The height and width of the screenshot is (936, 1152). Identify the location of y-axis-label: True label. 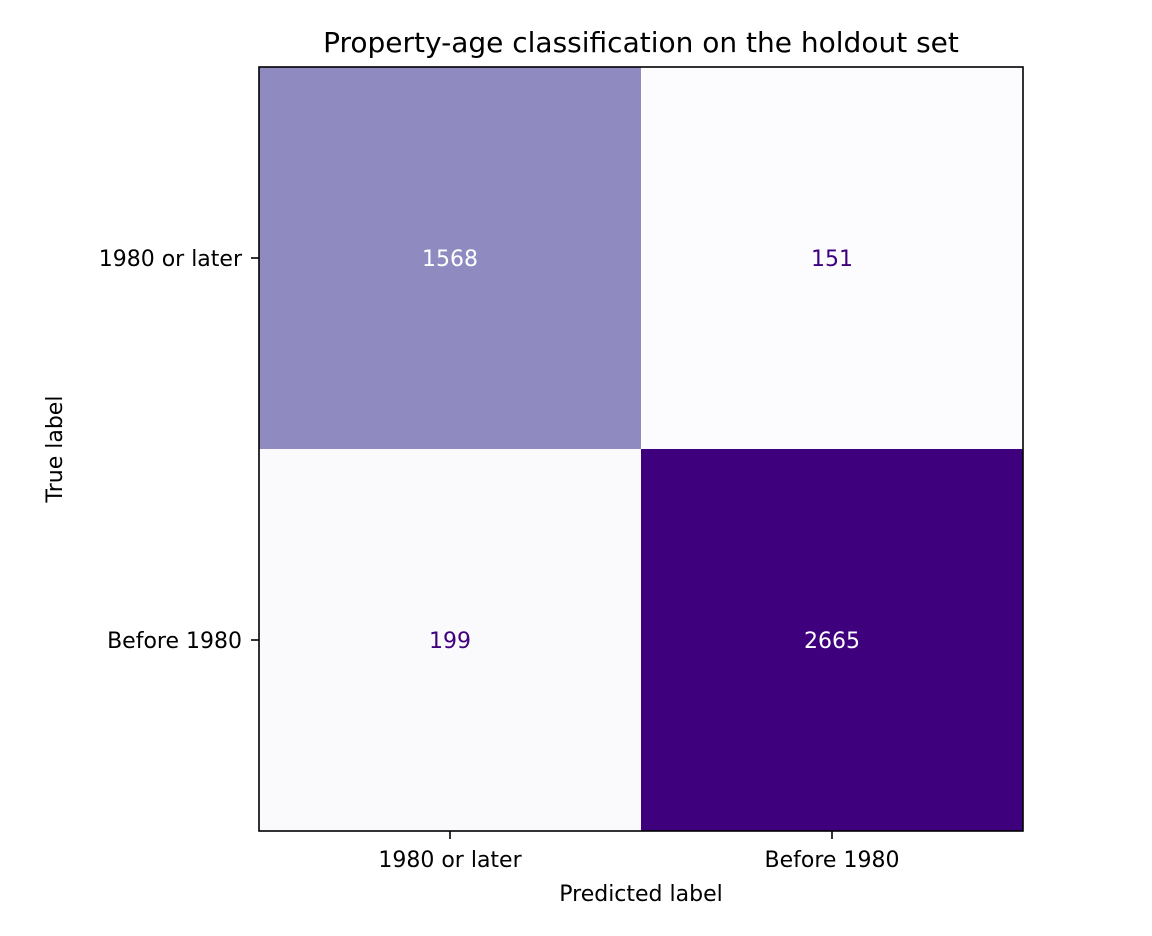
(55, 450).